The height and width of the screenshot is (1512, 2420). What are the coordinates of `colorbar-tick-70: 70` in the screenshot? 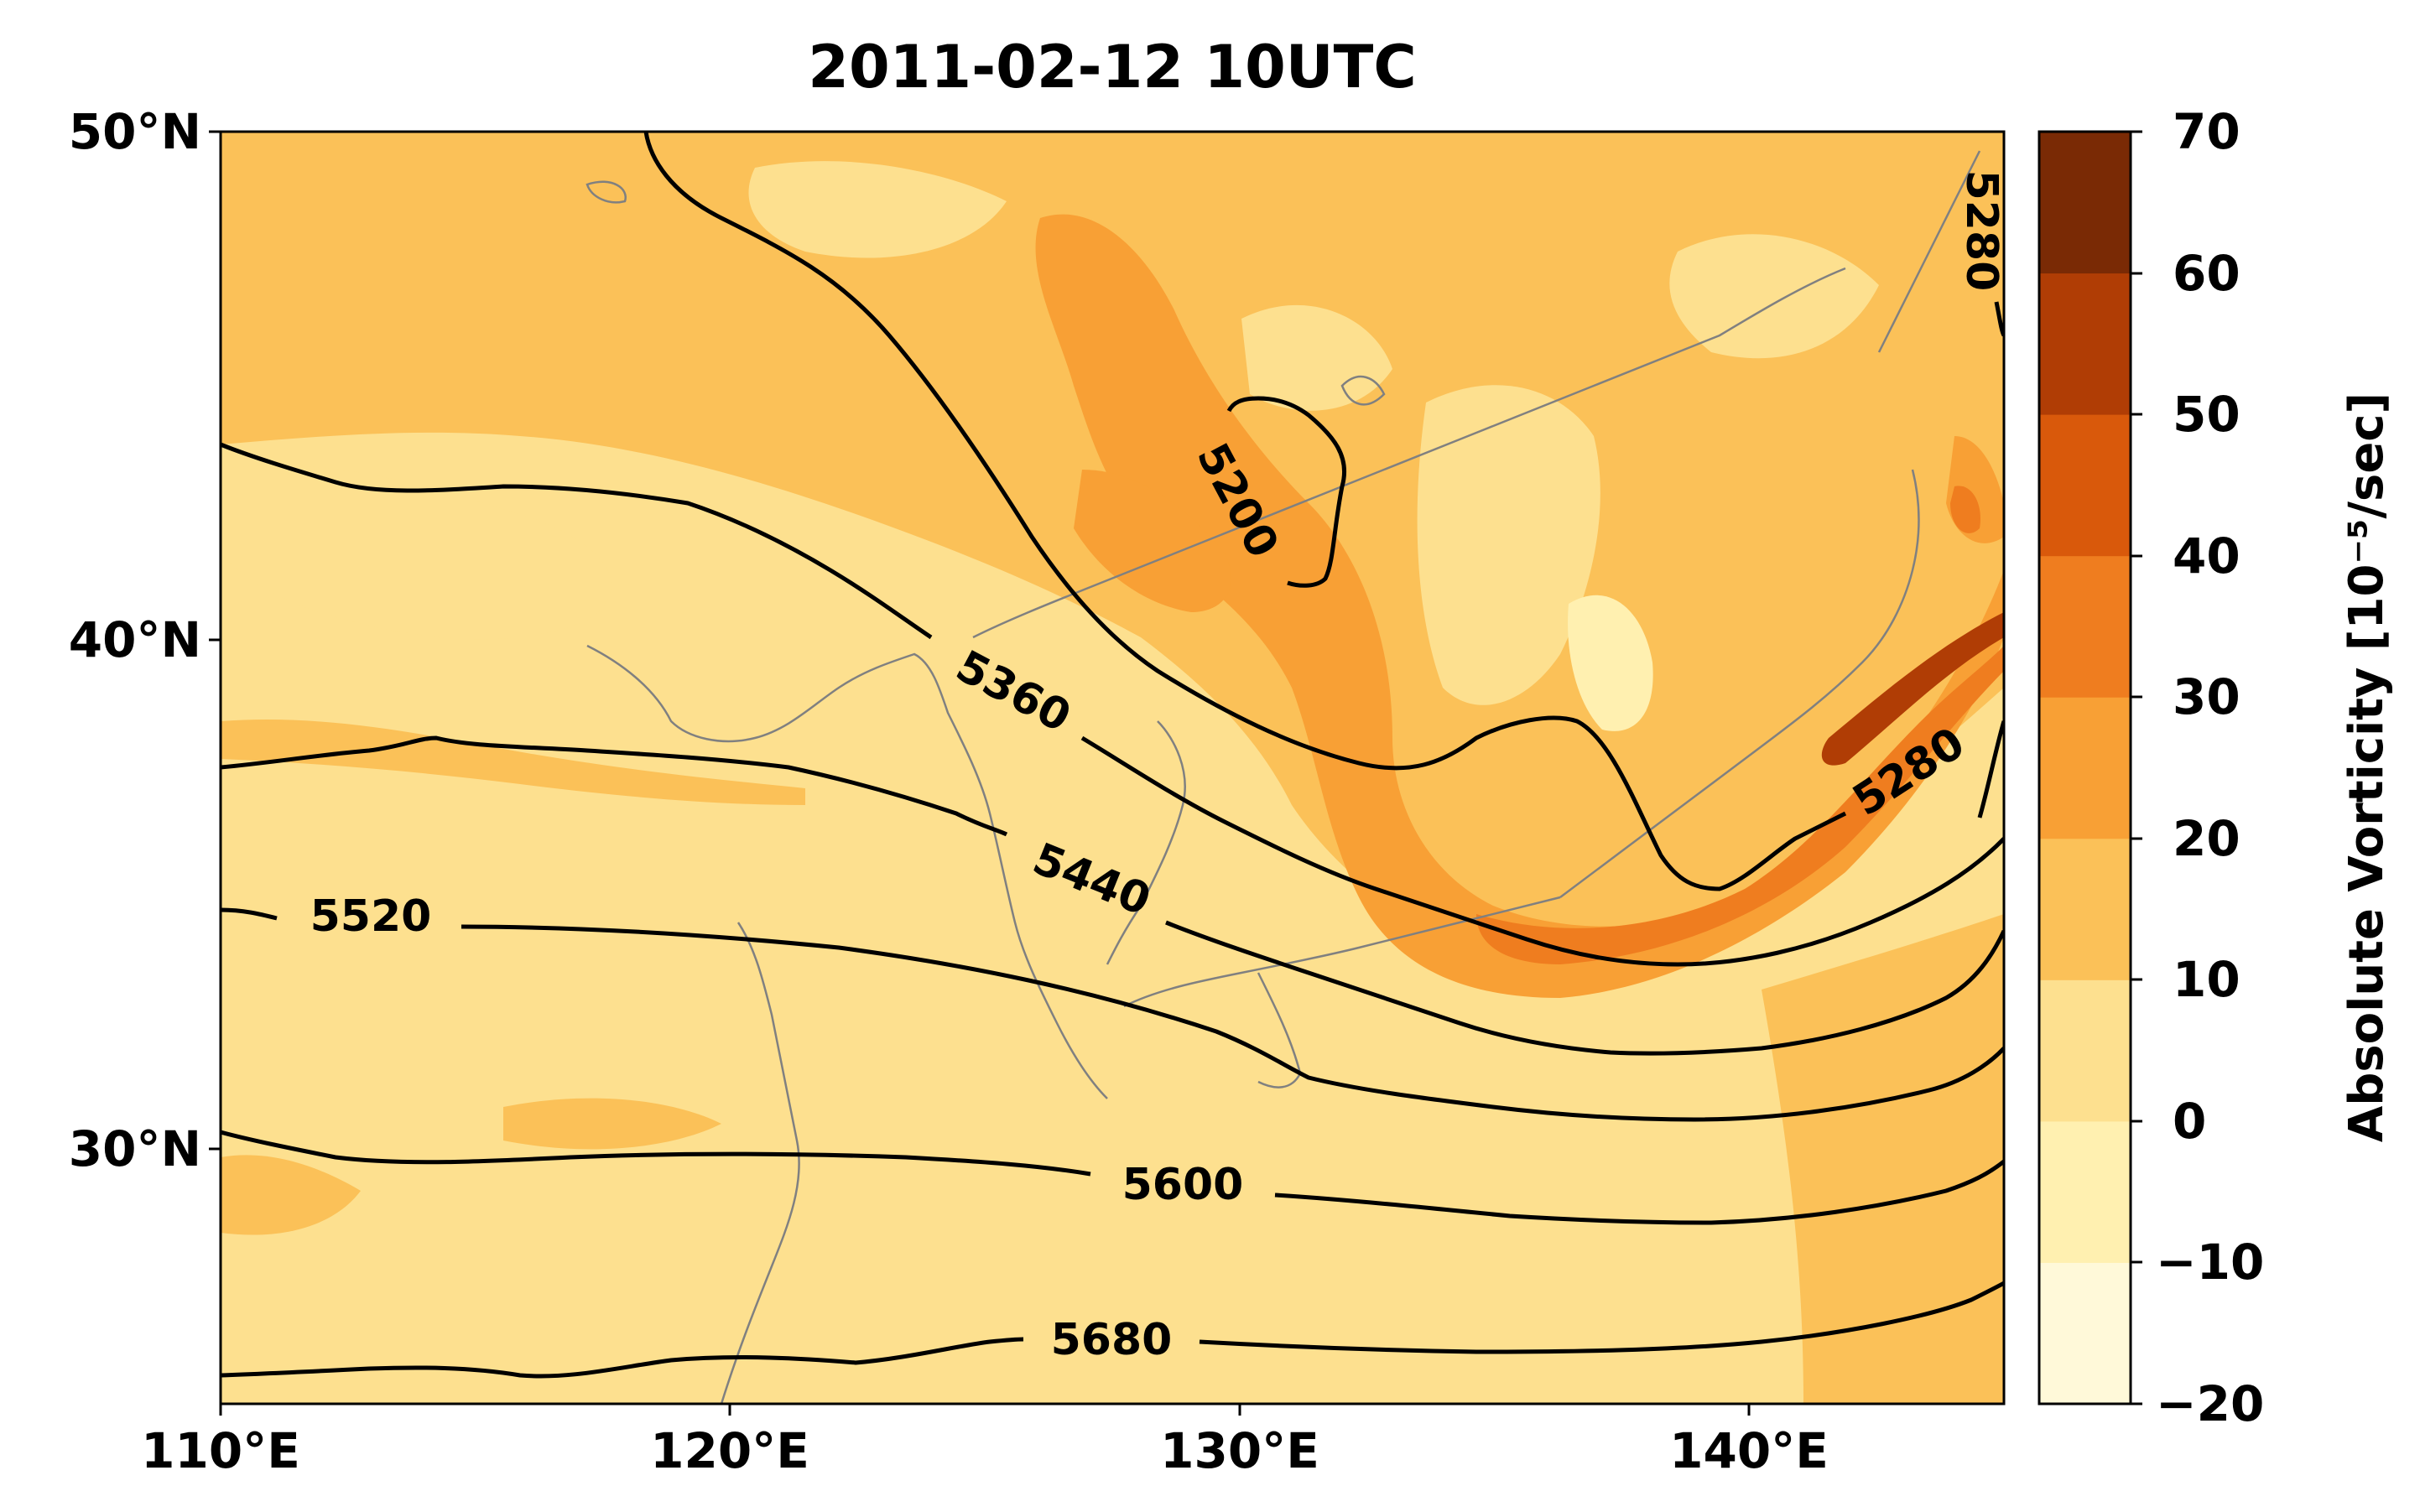 It's located at (2206, 131).